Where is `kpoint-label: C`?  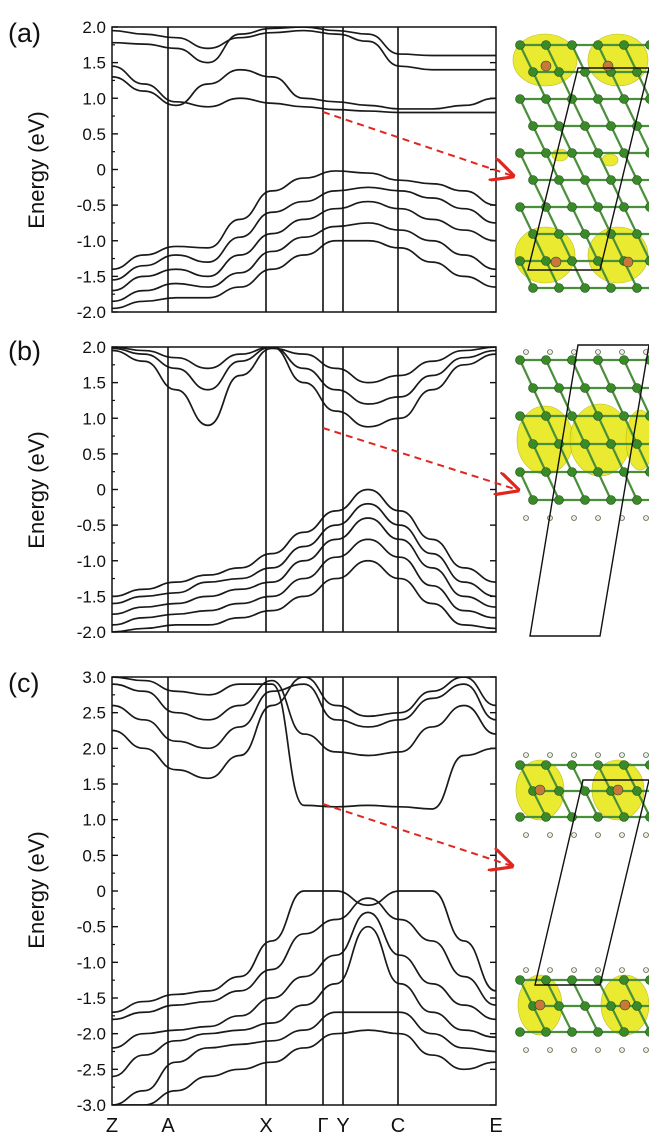
kpoint-label: C is located at coordinates (398, 1126).